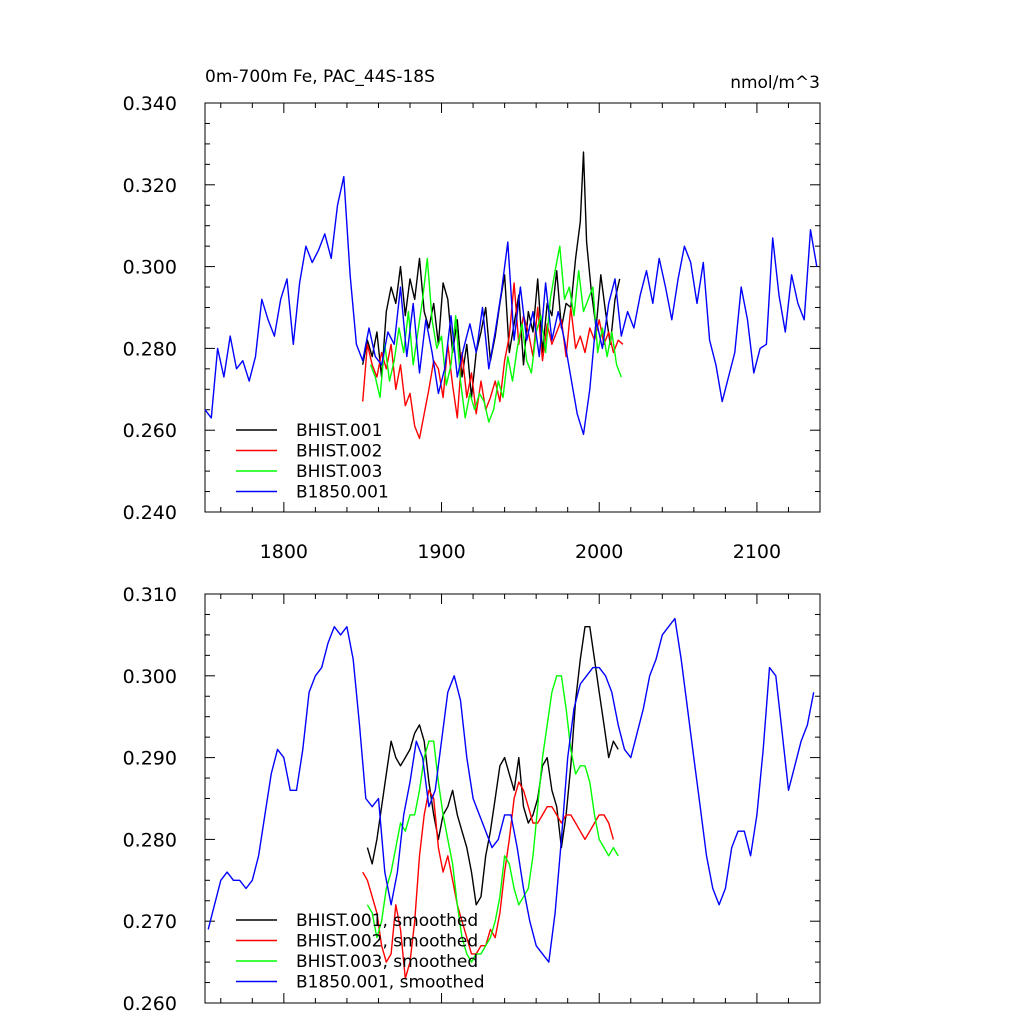 Image resolution: width=1024 pixels, height=1024 pixels. Describe the element at coordinates (150, 595) in the screenshot. I see `y-tick-label: 0.310` at that location.